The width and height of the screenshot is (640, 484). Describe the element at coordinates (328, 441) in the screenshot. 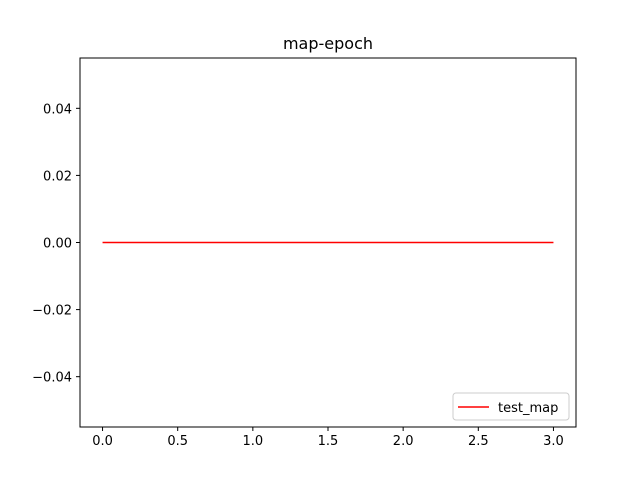

I see `x-tick-label: 1.5` at that location.